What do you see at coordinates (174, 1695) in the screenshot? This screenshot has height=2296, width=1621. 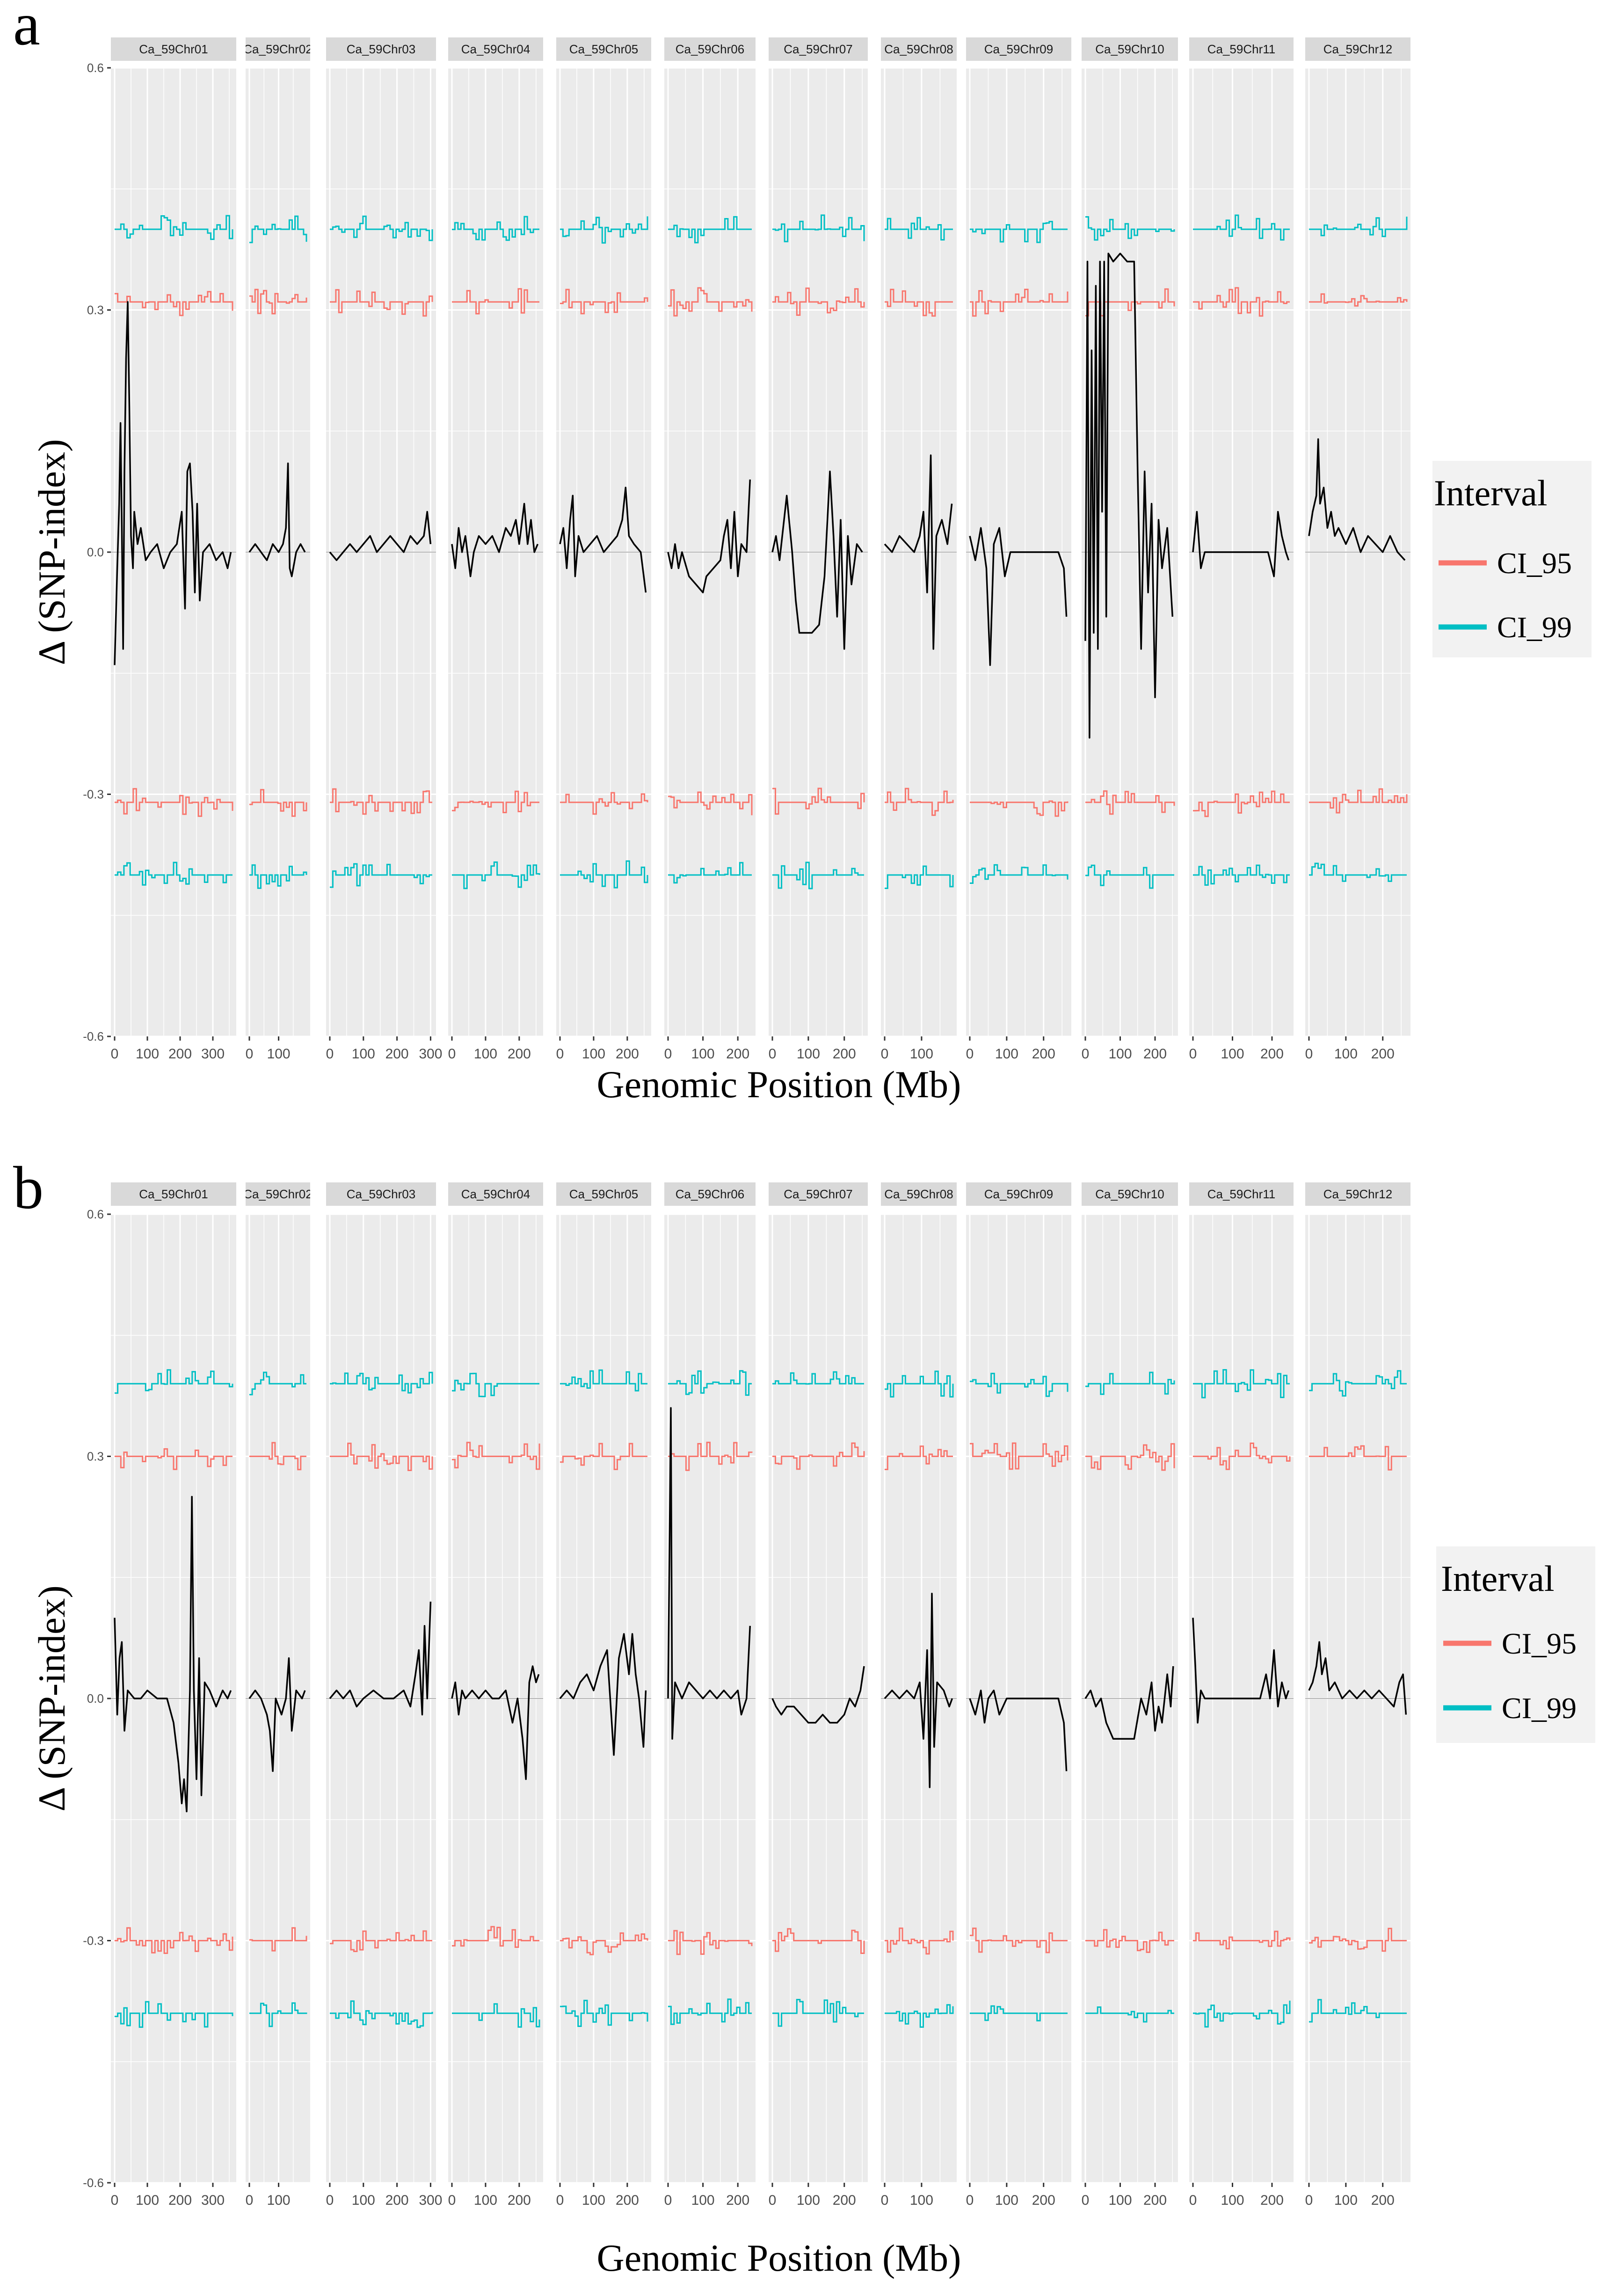 I see `facet-Ca_59Chr01: Ca_59Chr01 0 100 200 300` at bounding box center [174, 1695].